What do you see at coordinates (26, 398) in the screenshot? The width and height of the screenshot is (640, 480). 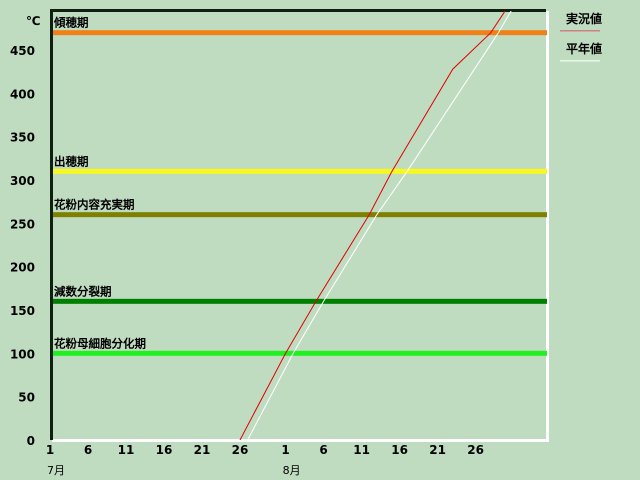 I see `y-tick-label: 50` at bounding box center [26, 398].